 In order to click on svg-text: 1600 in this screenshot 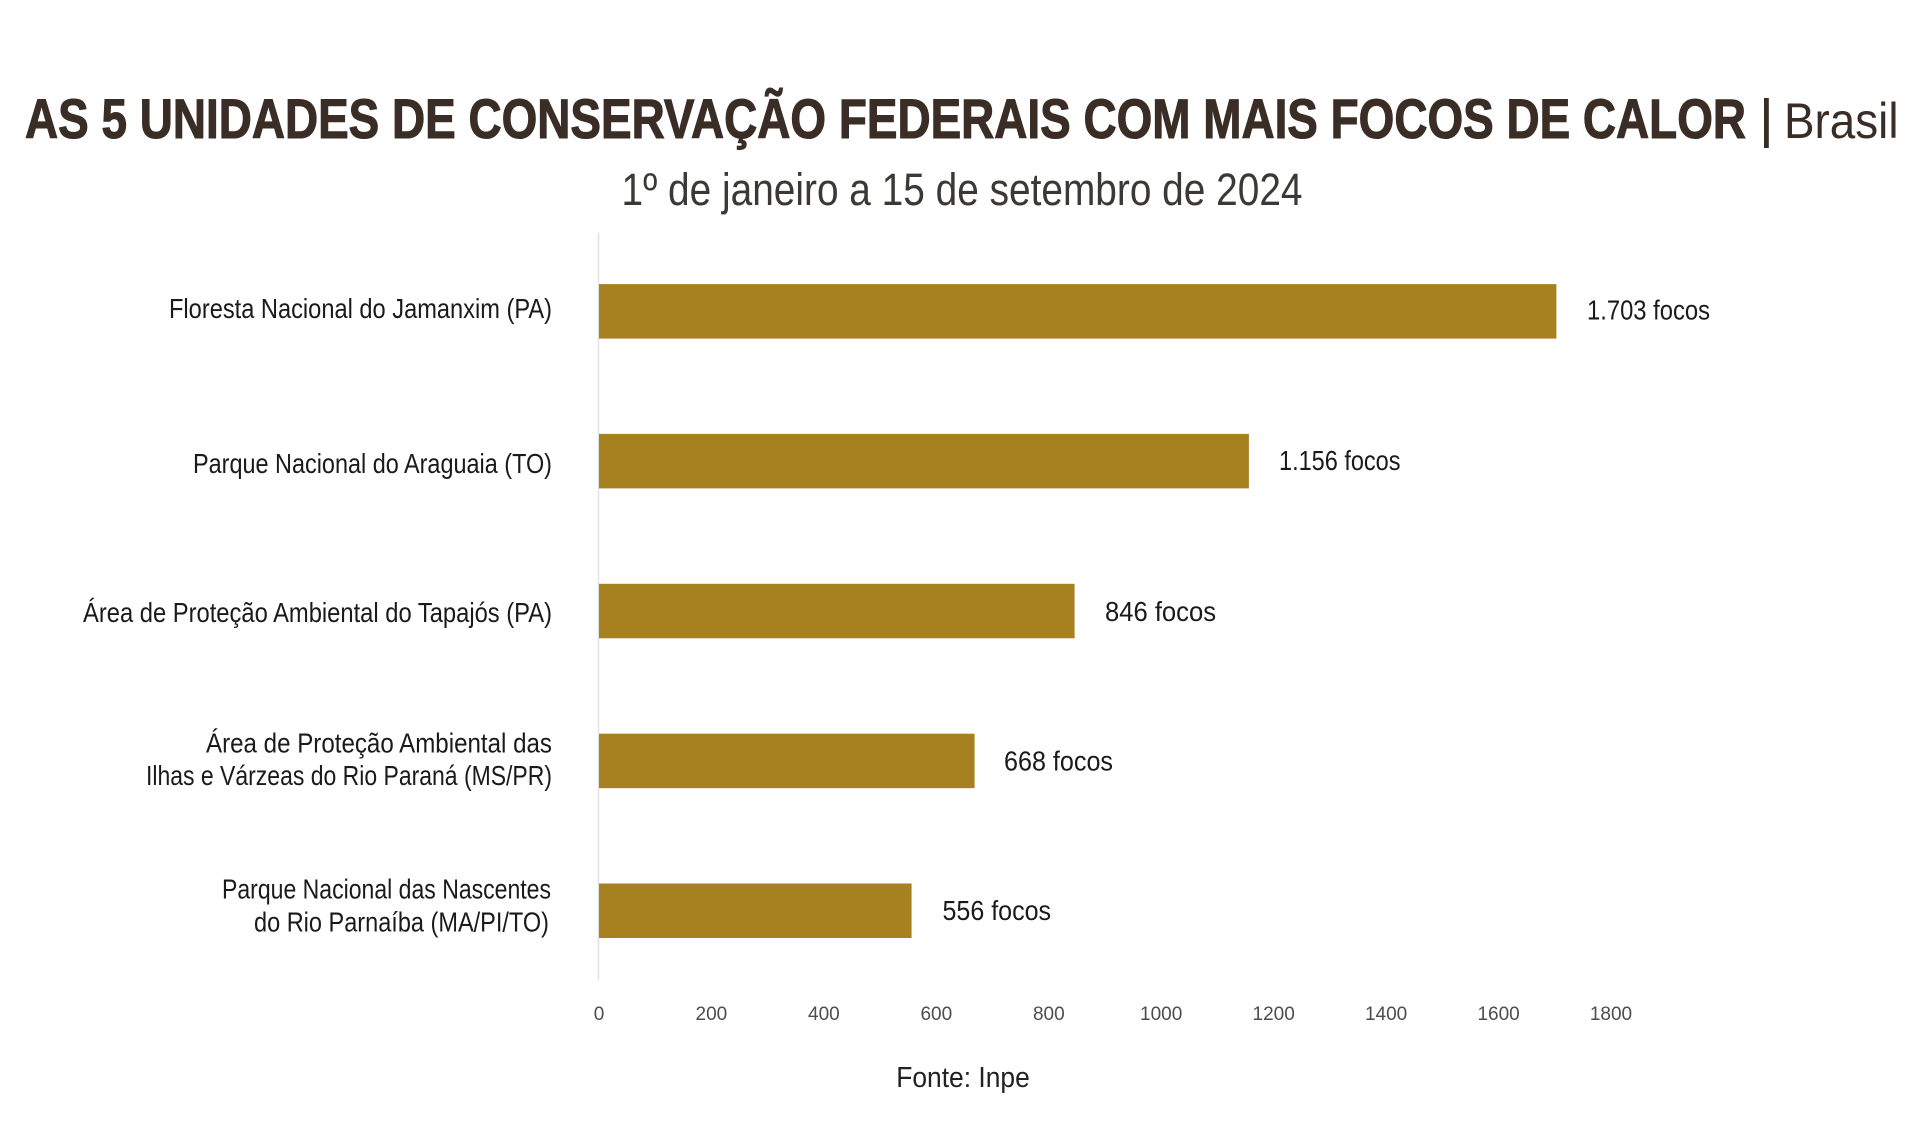, I will do `click(1498, 1014)`.